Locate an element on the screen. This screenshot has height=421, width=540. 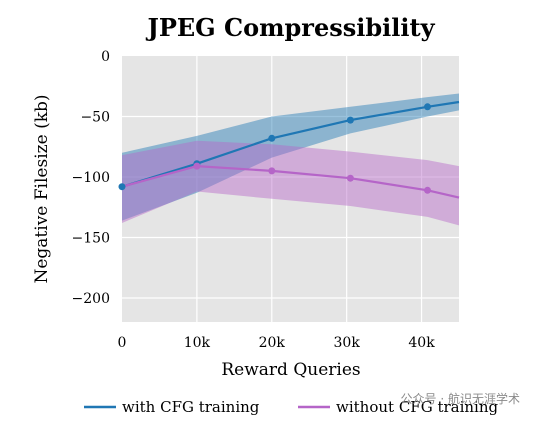
line-without-cfg is located at coordinates (290, 182).